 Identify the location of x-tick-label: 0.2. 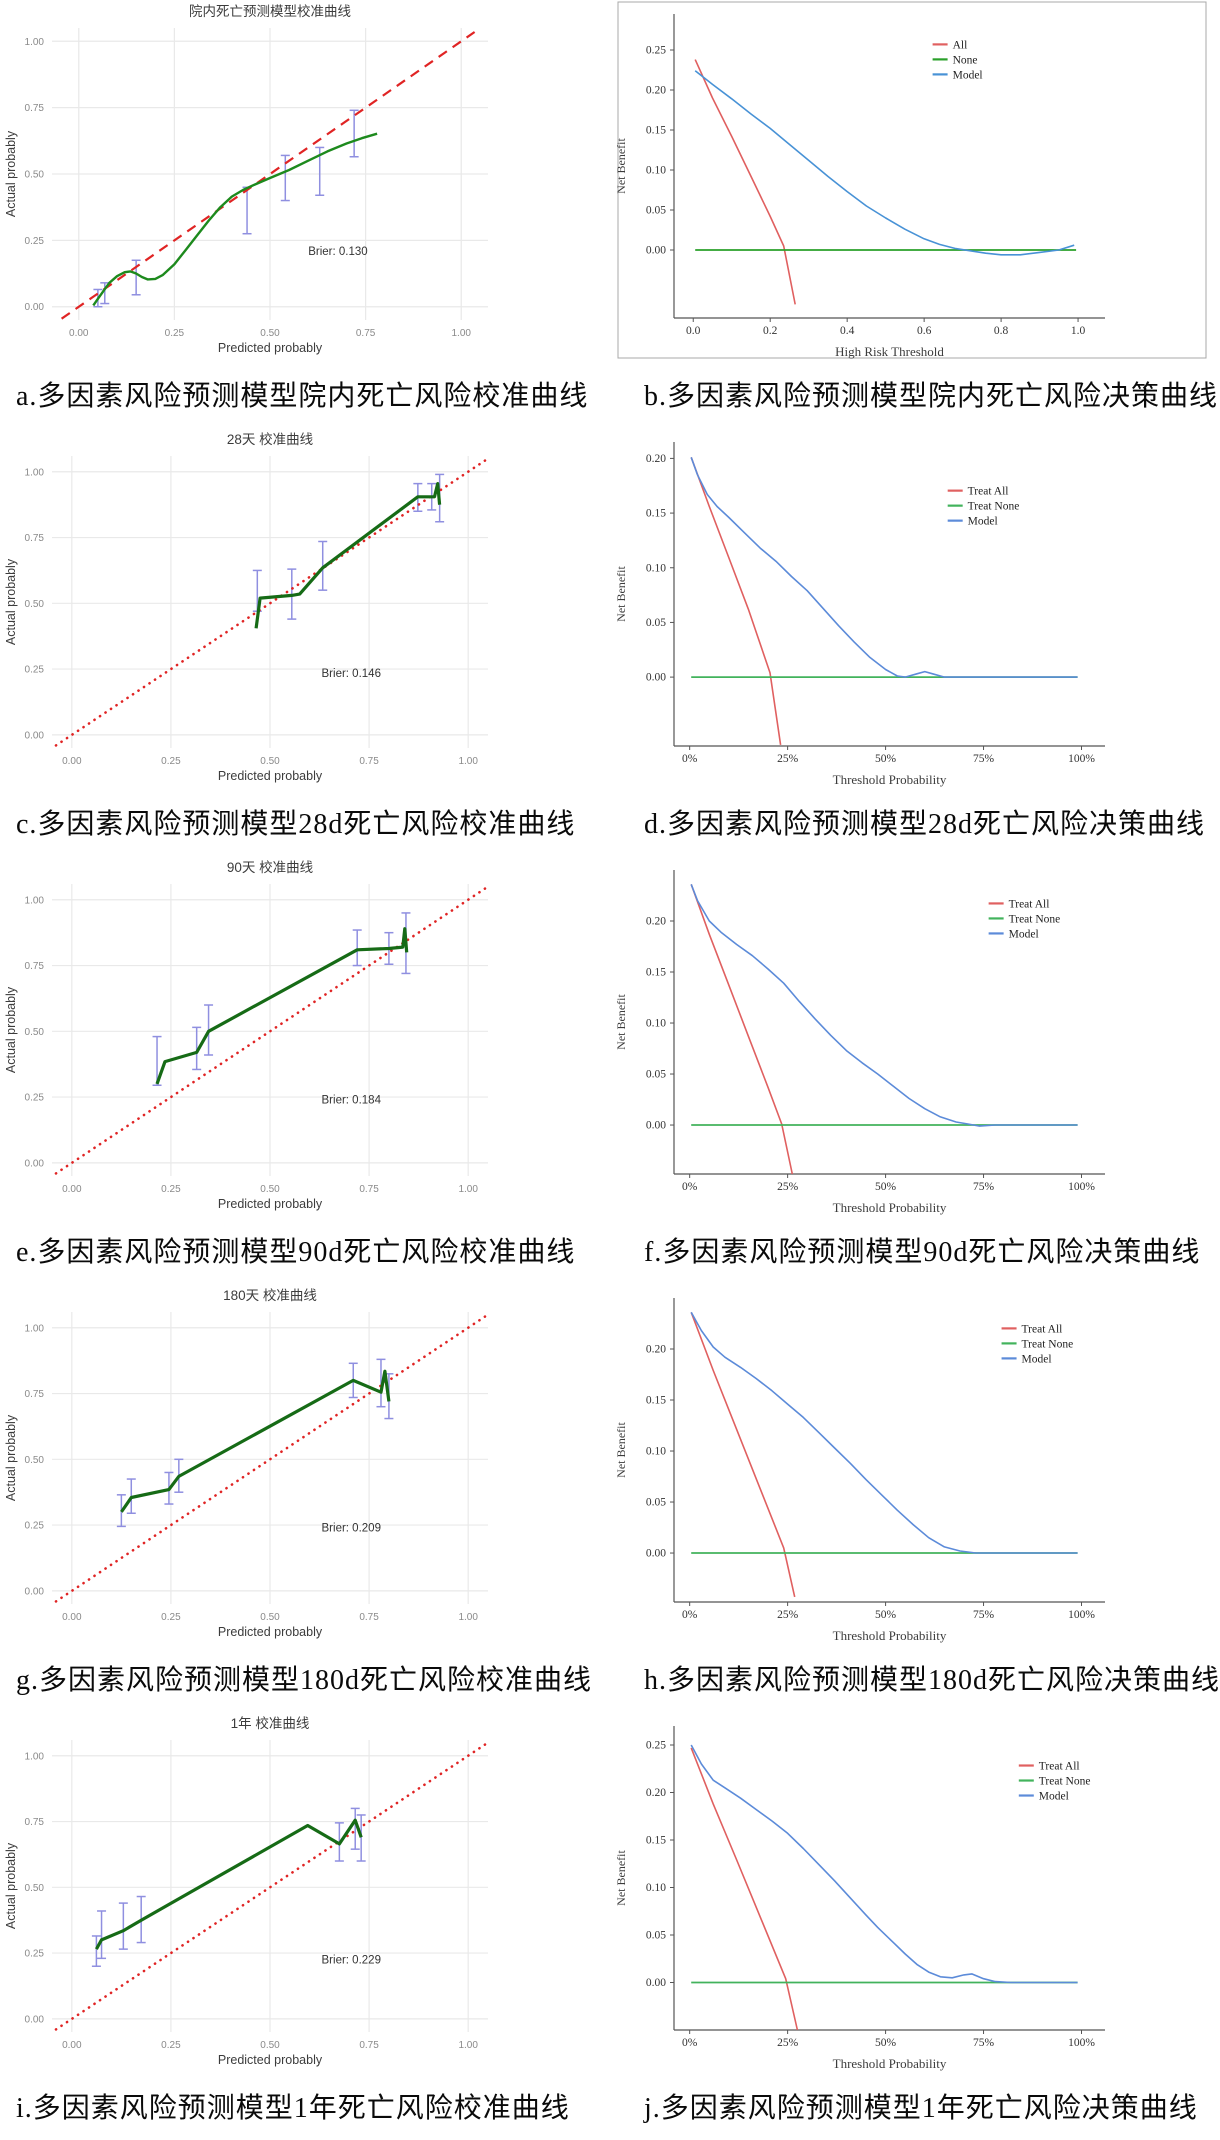
(770, 331).